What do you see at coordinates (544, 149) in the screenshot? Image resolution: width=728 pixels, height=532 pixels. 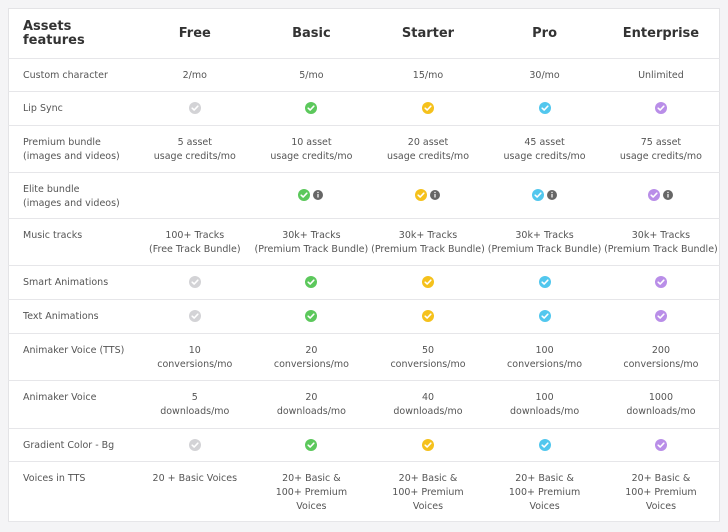 I see `cell-value: 45 asset usage credits/mo` at bounding box center [544, 149].